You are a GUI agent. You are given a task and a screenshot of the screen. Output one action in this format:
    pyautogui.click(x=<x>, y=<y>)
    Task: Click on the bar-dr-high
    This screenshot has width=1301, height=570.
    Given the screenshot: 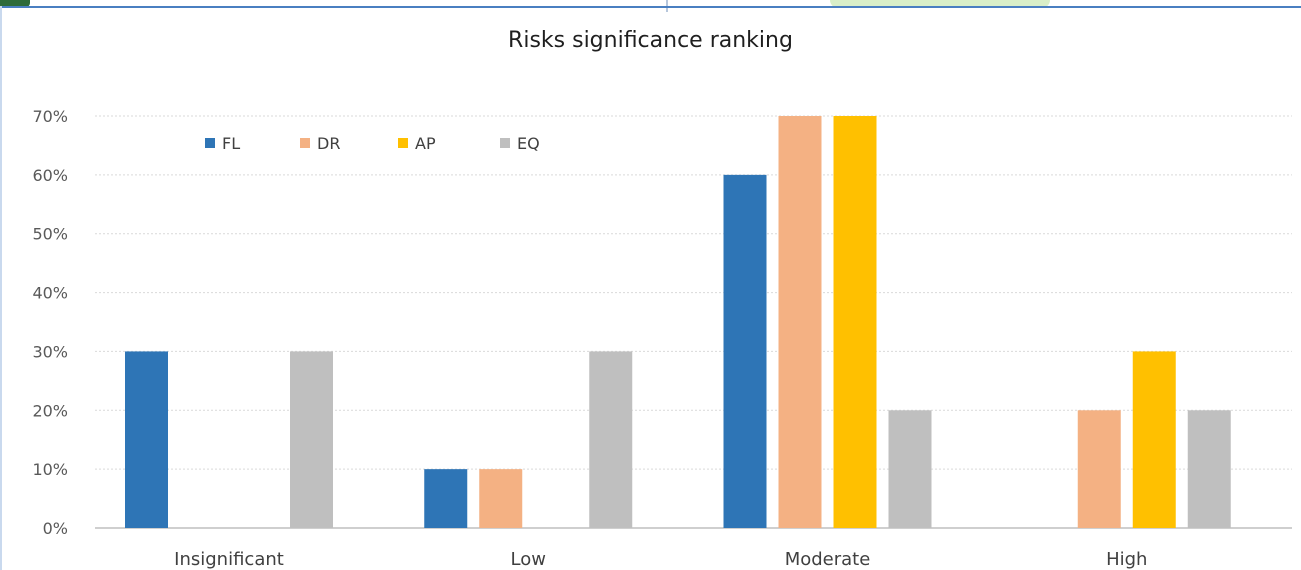 What is the action you would take?
    pyautogui.click(x=1099, y=469)
    